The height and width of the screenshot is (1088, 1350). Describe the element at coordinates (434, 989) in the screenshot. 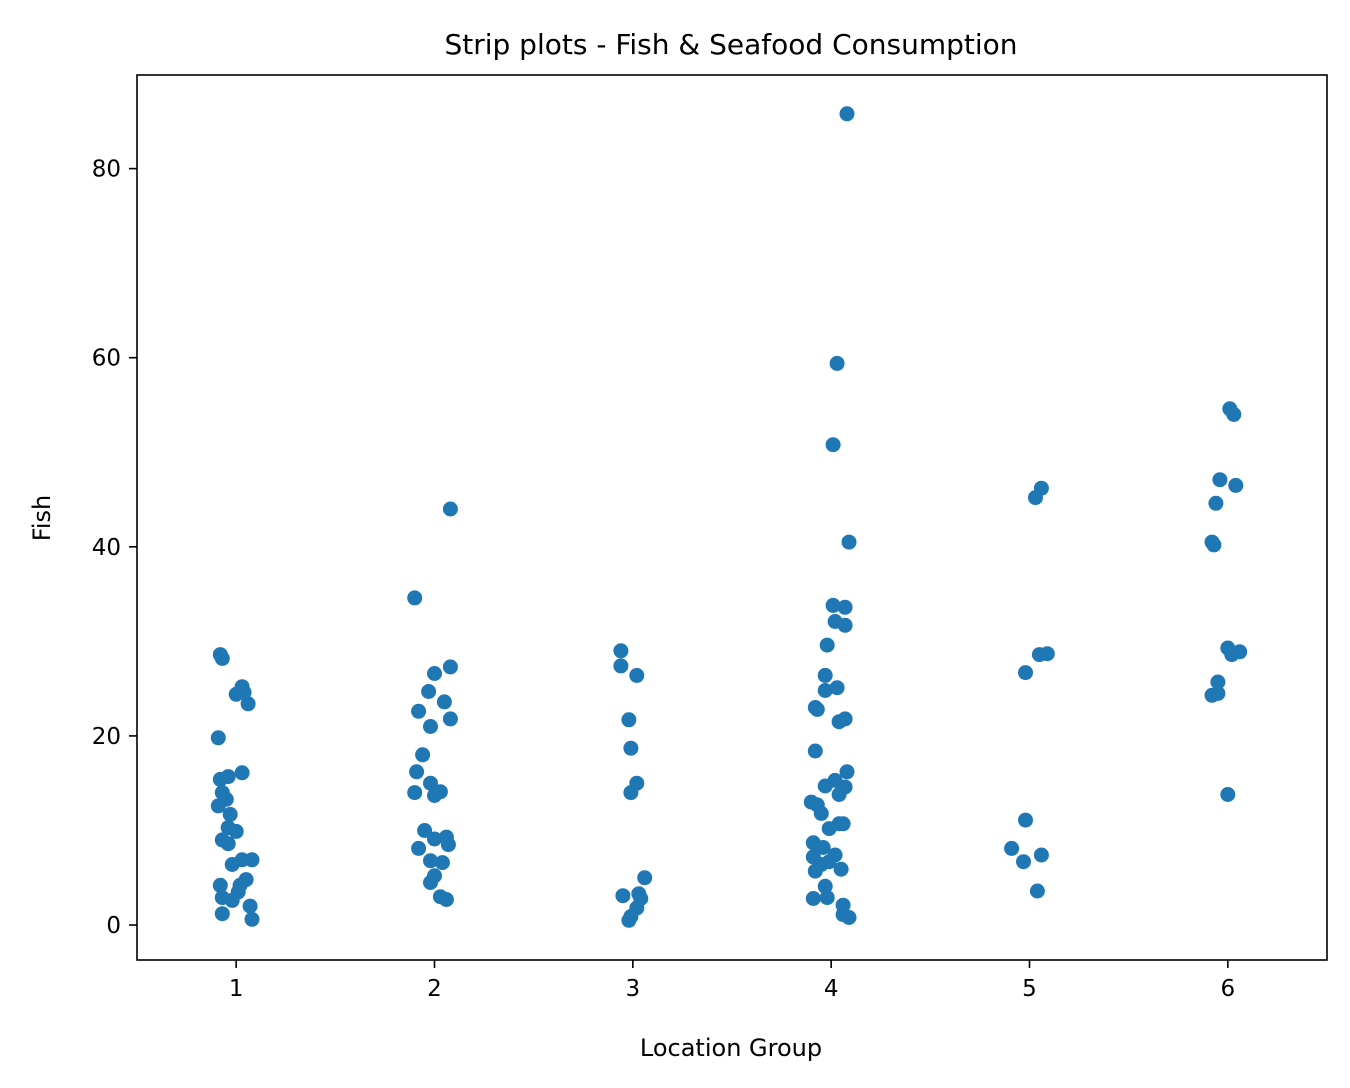

I see `x-tick-label-2: 2` at that location.